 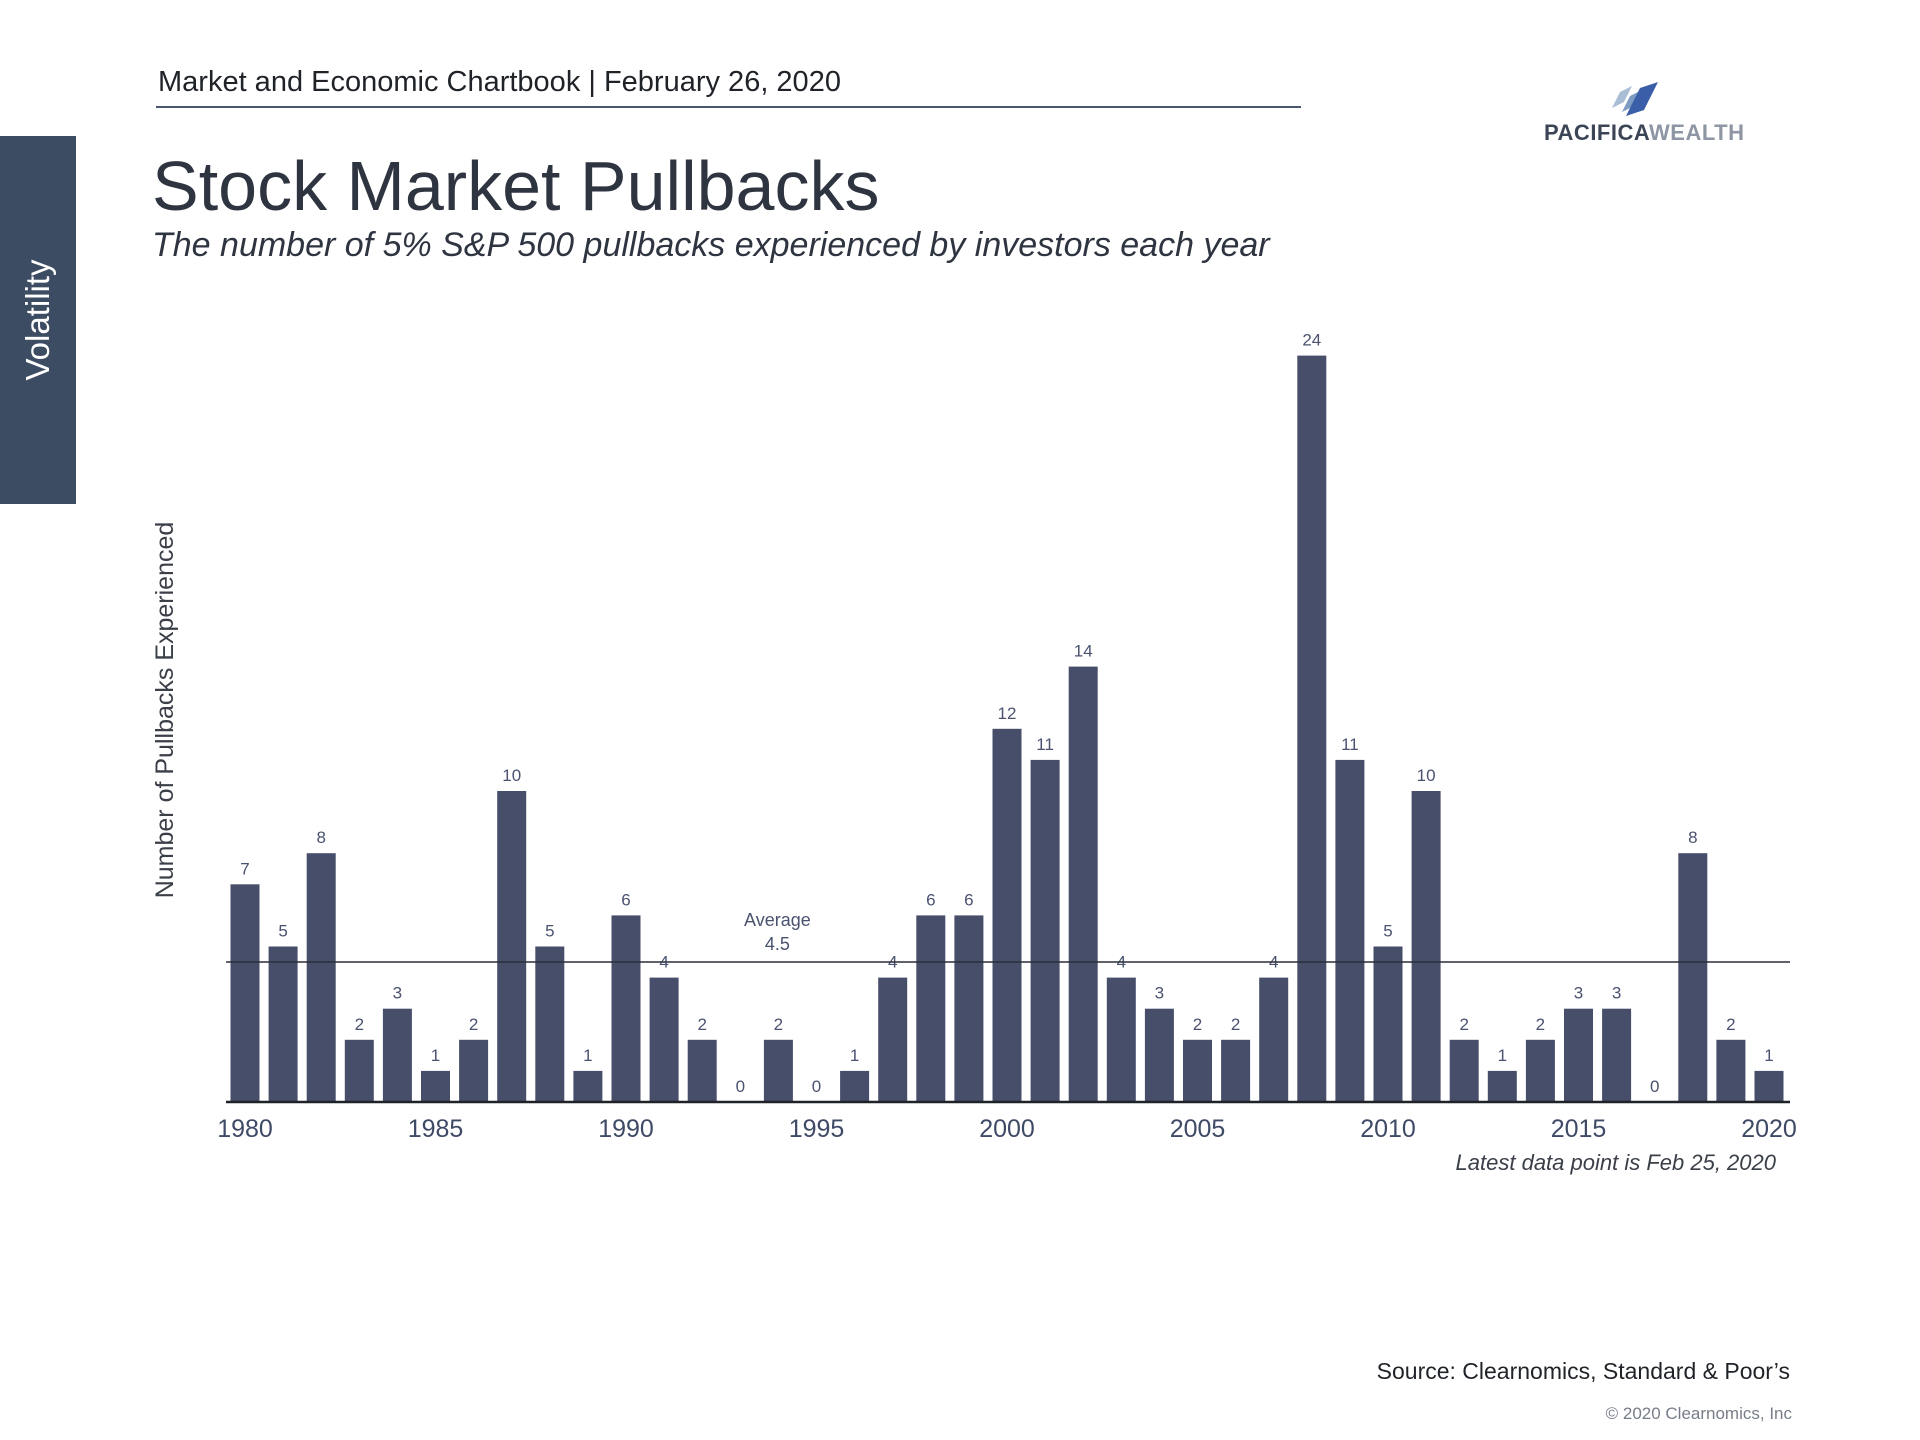 I want to click on bar-2013, so click(x=1502, y=1086).